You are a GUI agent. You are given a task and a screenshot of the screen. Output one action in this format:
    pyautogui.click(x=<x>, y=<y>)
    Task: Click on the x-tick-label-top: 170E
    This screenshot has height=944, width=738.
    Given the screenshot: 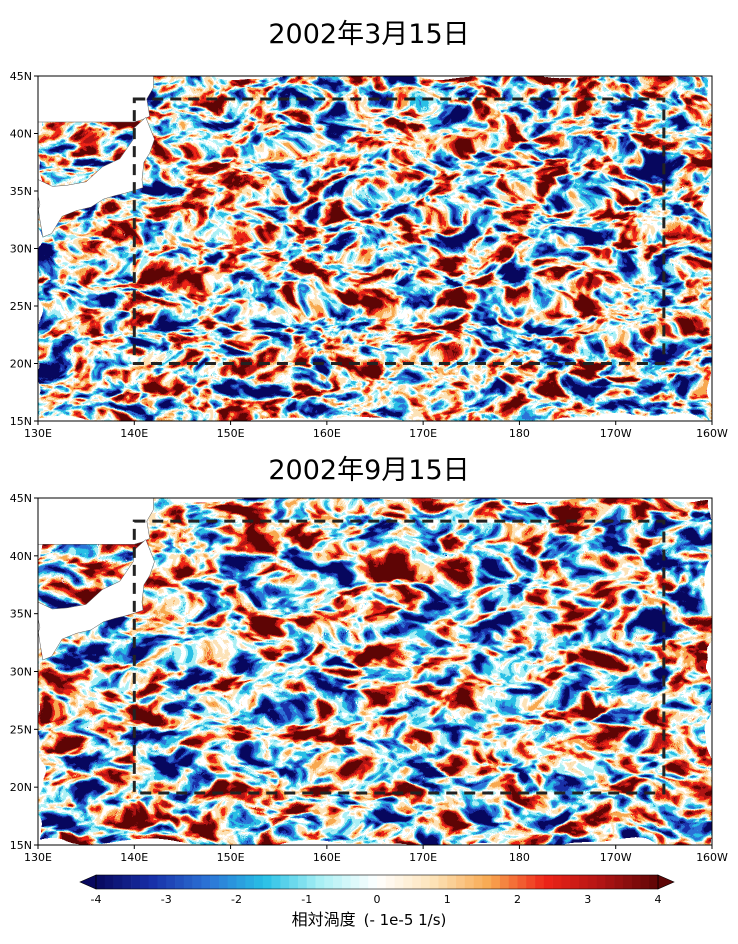 What is the action you would take?
    pyautogui.click(x=423, y=433)
    